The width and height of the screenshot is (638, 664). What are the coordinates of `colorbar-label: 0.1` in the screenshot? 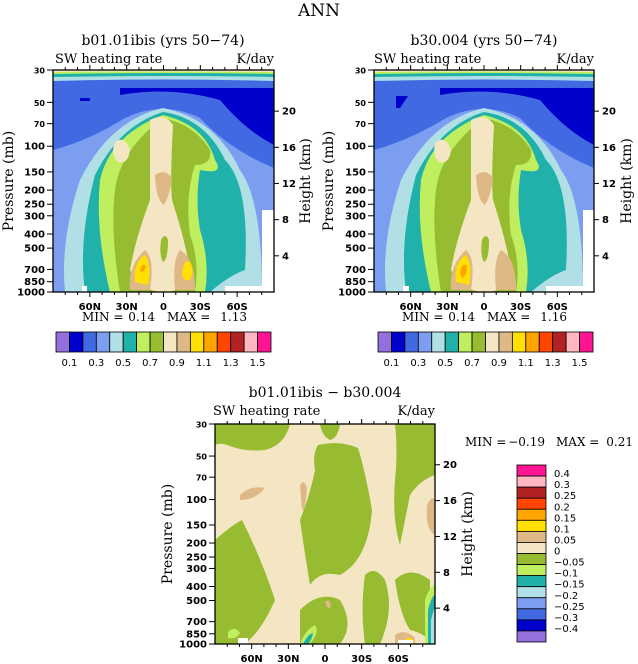 It's located at (391, 363).